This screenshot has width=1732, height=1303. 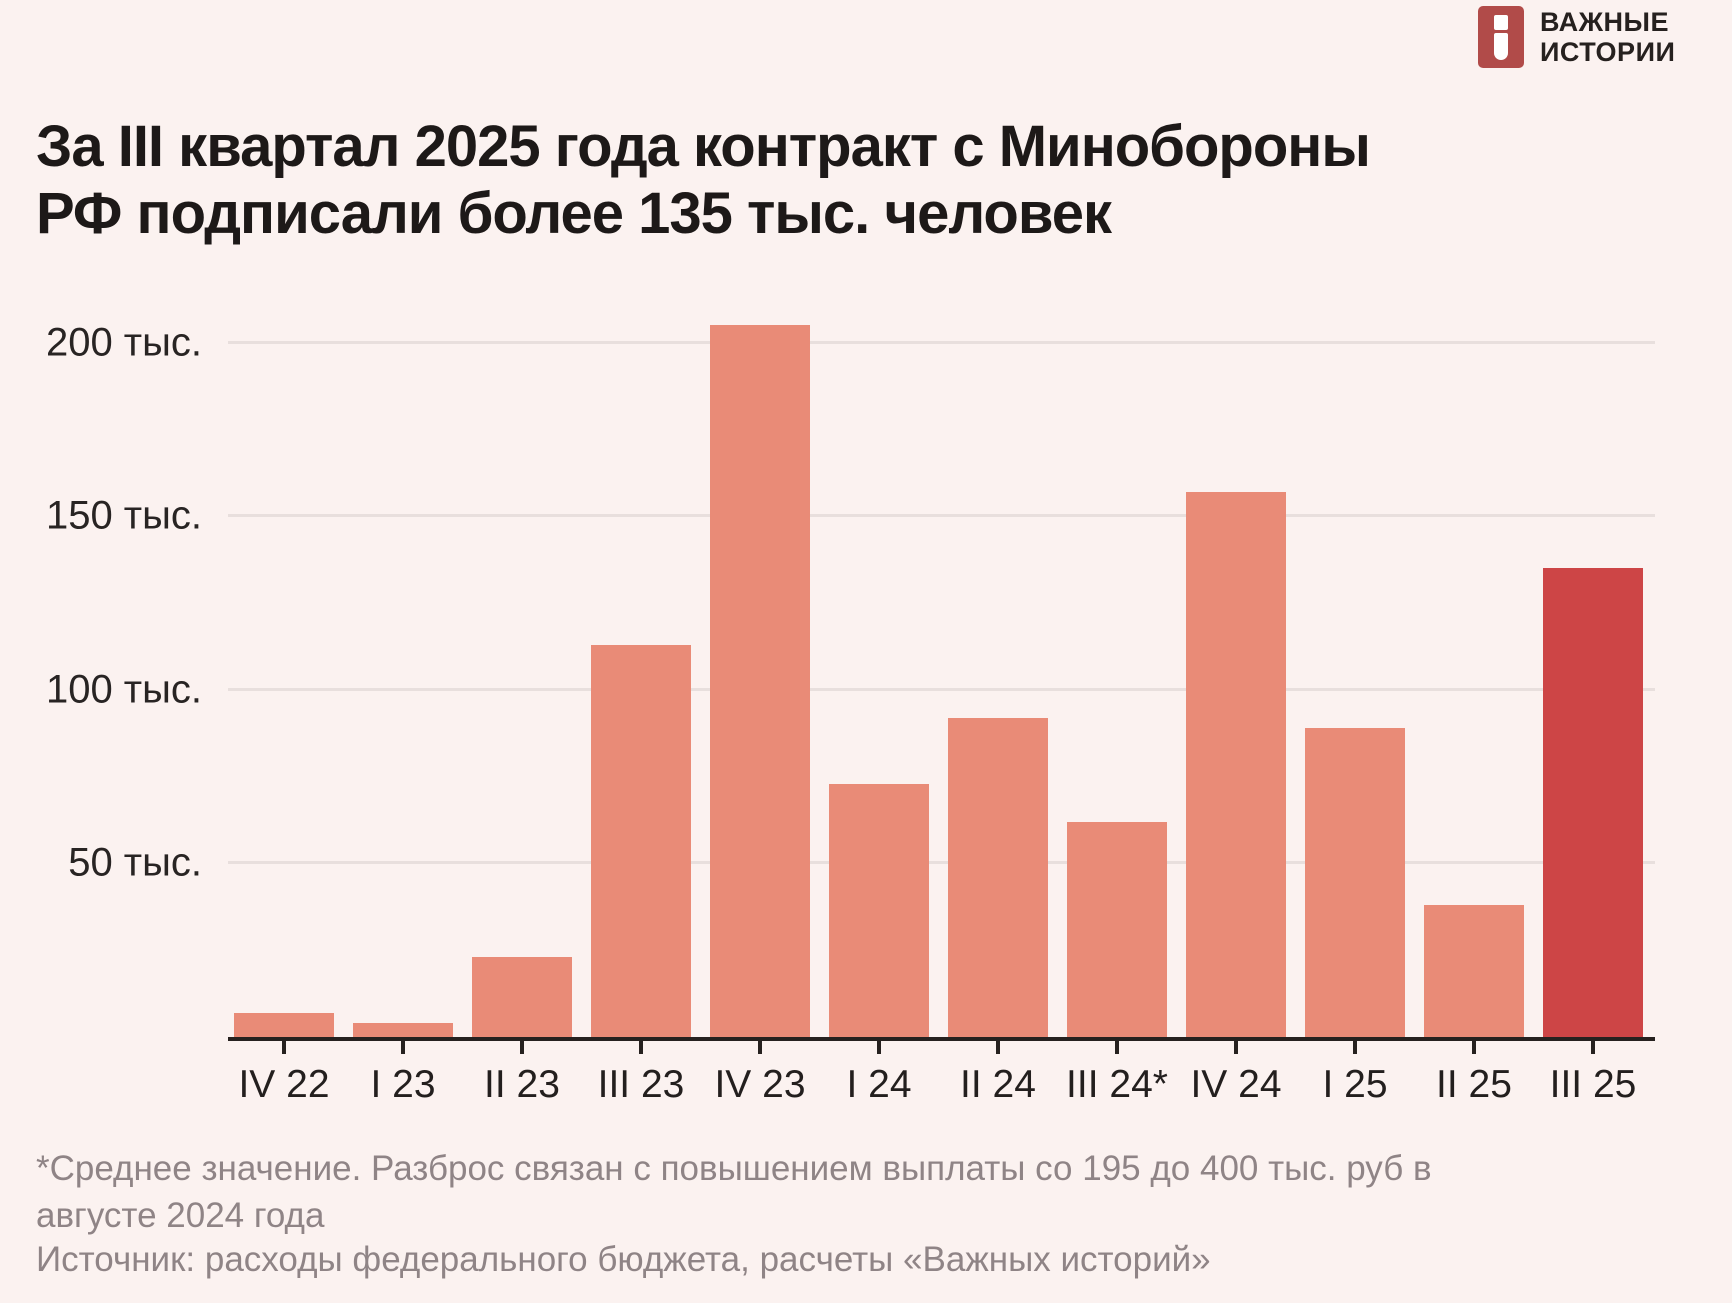 What do you see at coordinates (1355, 1084) in the screenshot?
I see `x-axis-label: I 25` at bounding box center [1355, 1084].